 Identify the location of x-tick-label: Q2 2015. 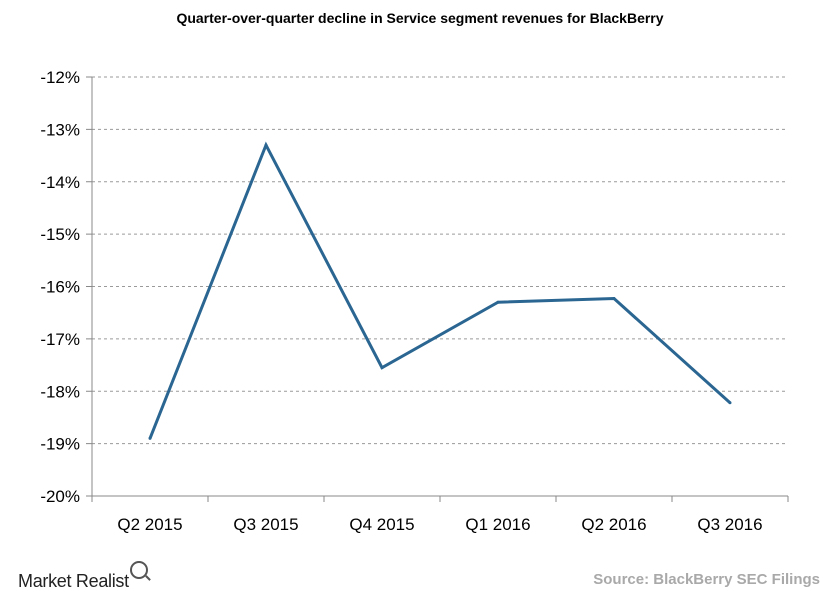
(149, 524).